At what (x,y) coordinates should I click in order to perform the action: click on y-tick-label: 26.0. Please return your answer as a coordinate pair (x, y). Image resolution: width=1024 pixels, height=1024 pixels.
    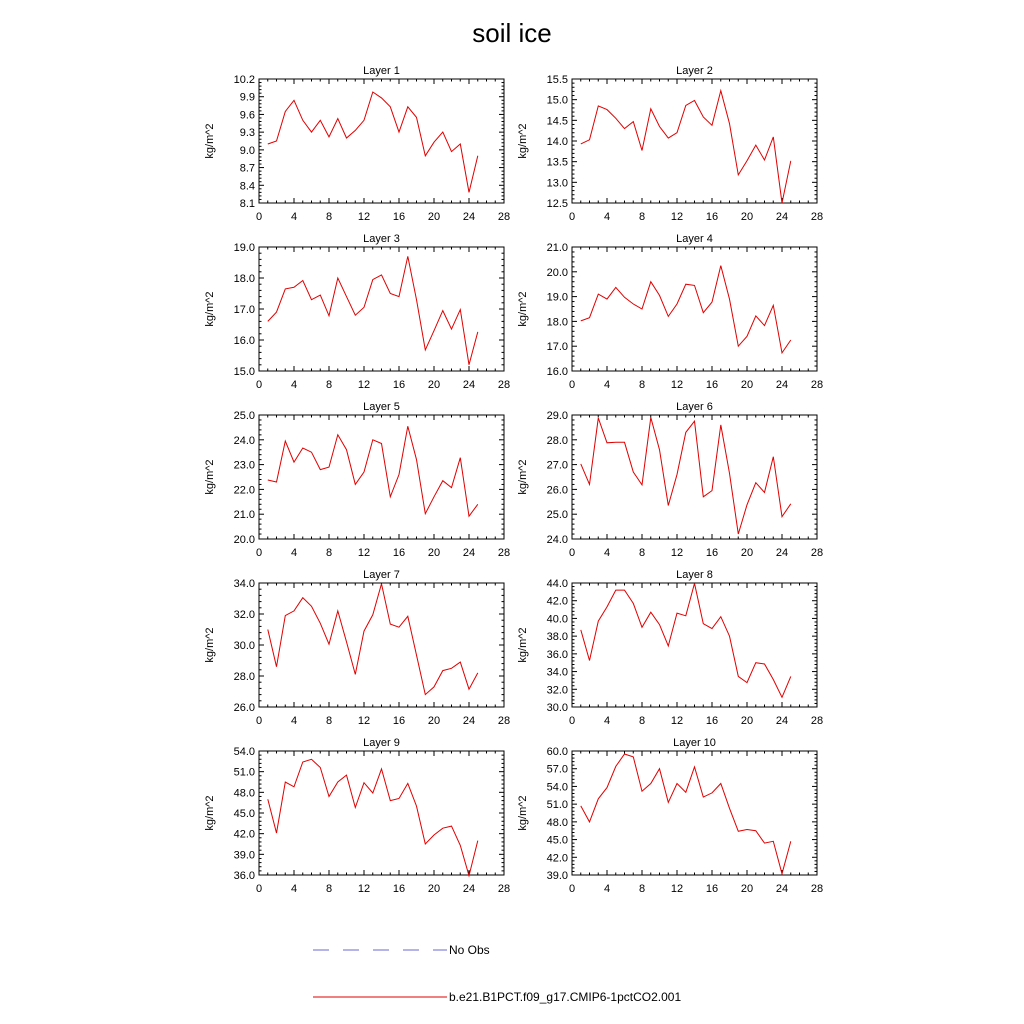
    Looking at the image, I should click on (244, 708).